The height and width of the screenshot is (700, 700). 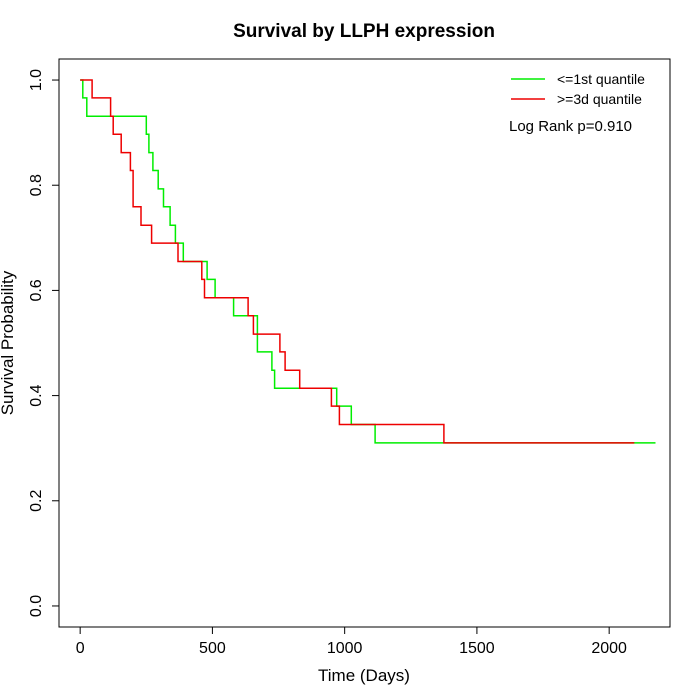 What do you see at coordinates (364, 31) in the screenshot?
I see `chart-title: Survival by LLPH expression` at bounding box center [364, 31].